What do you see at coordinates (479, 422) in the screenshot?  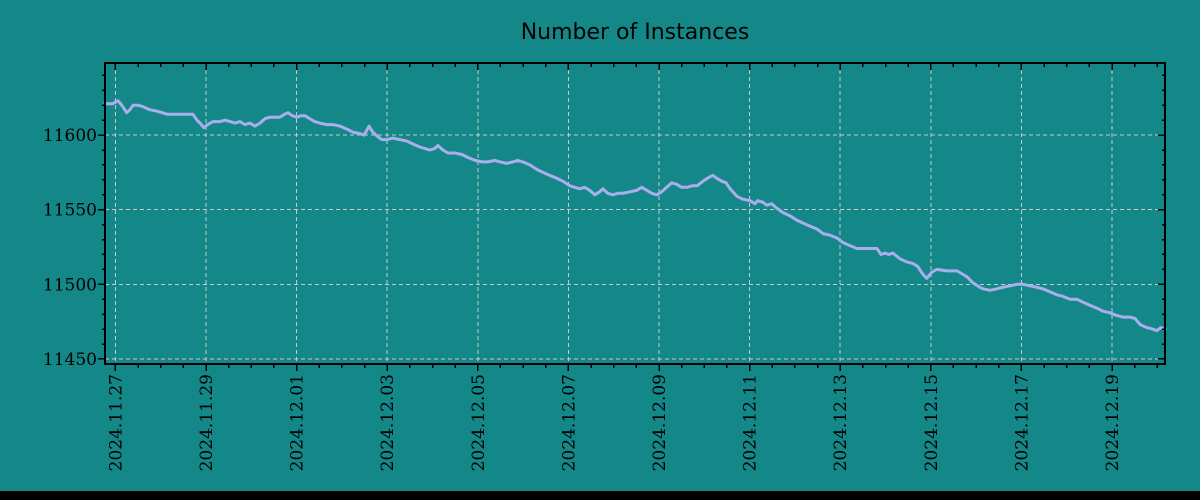 I see `x-tick-label: 2024.12.05` at bounding box center [479, 422].